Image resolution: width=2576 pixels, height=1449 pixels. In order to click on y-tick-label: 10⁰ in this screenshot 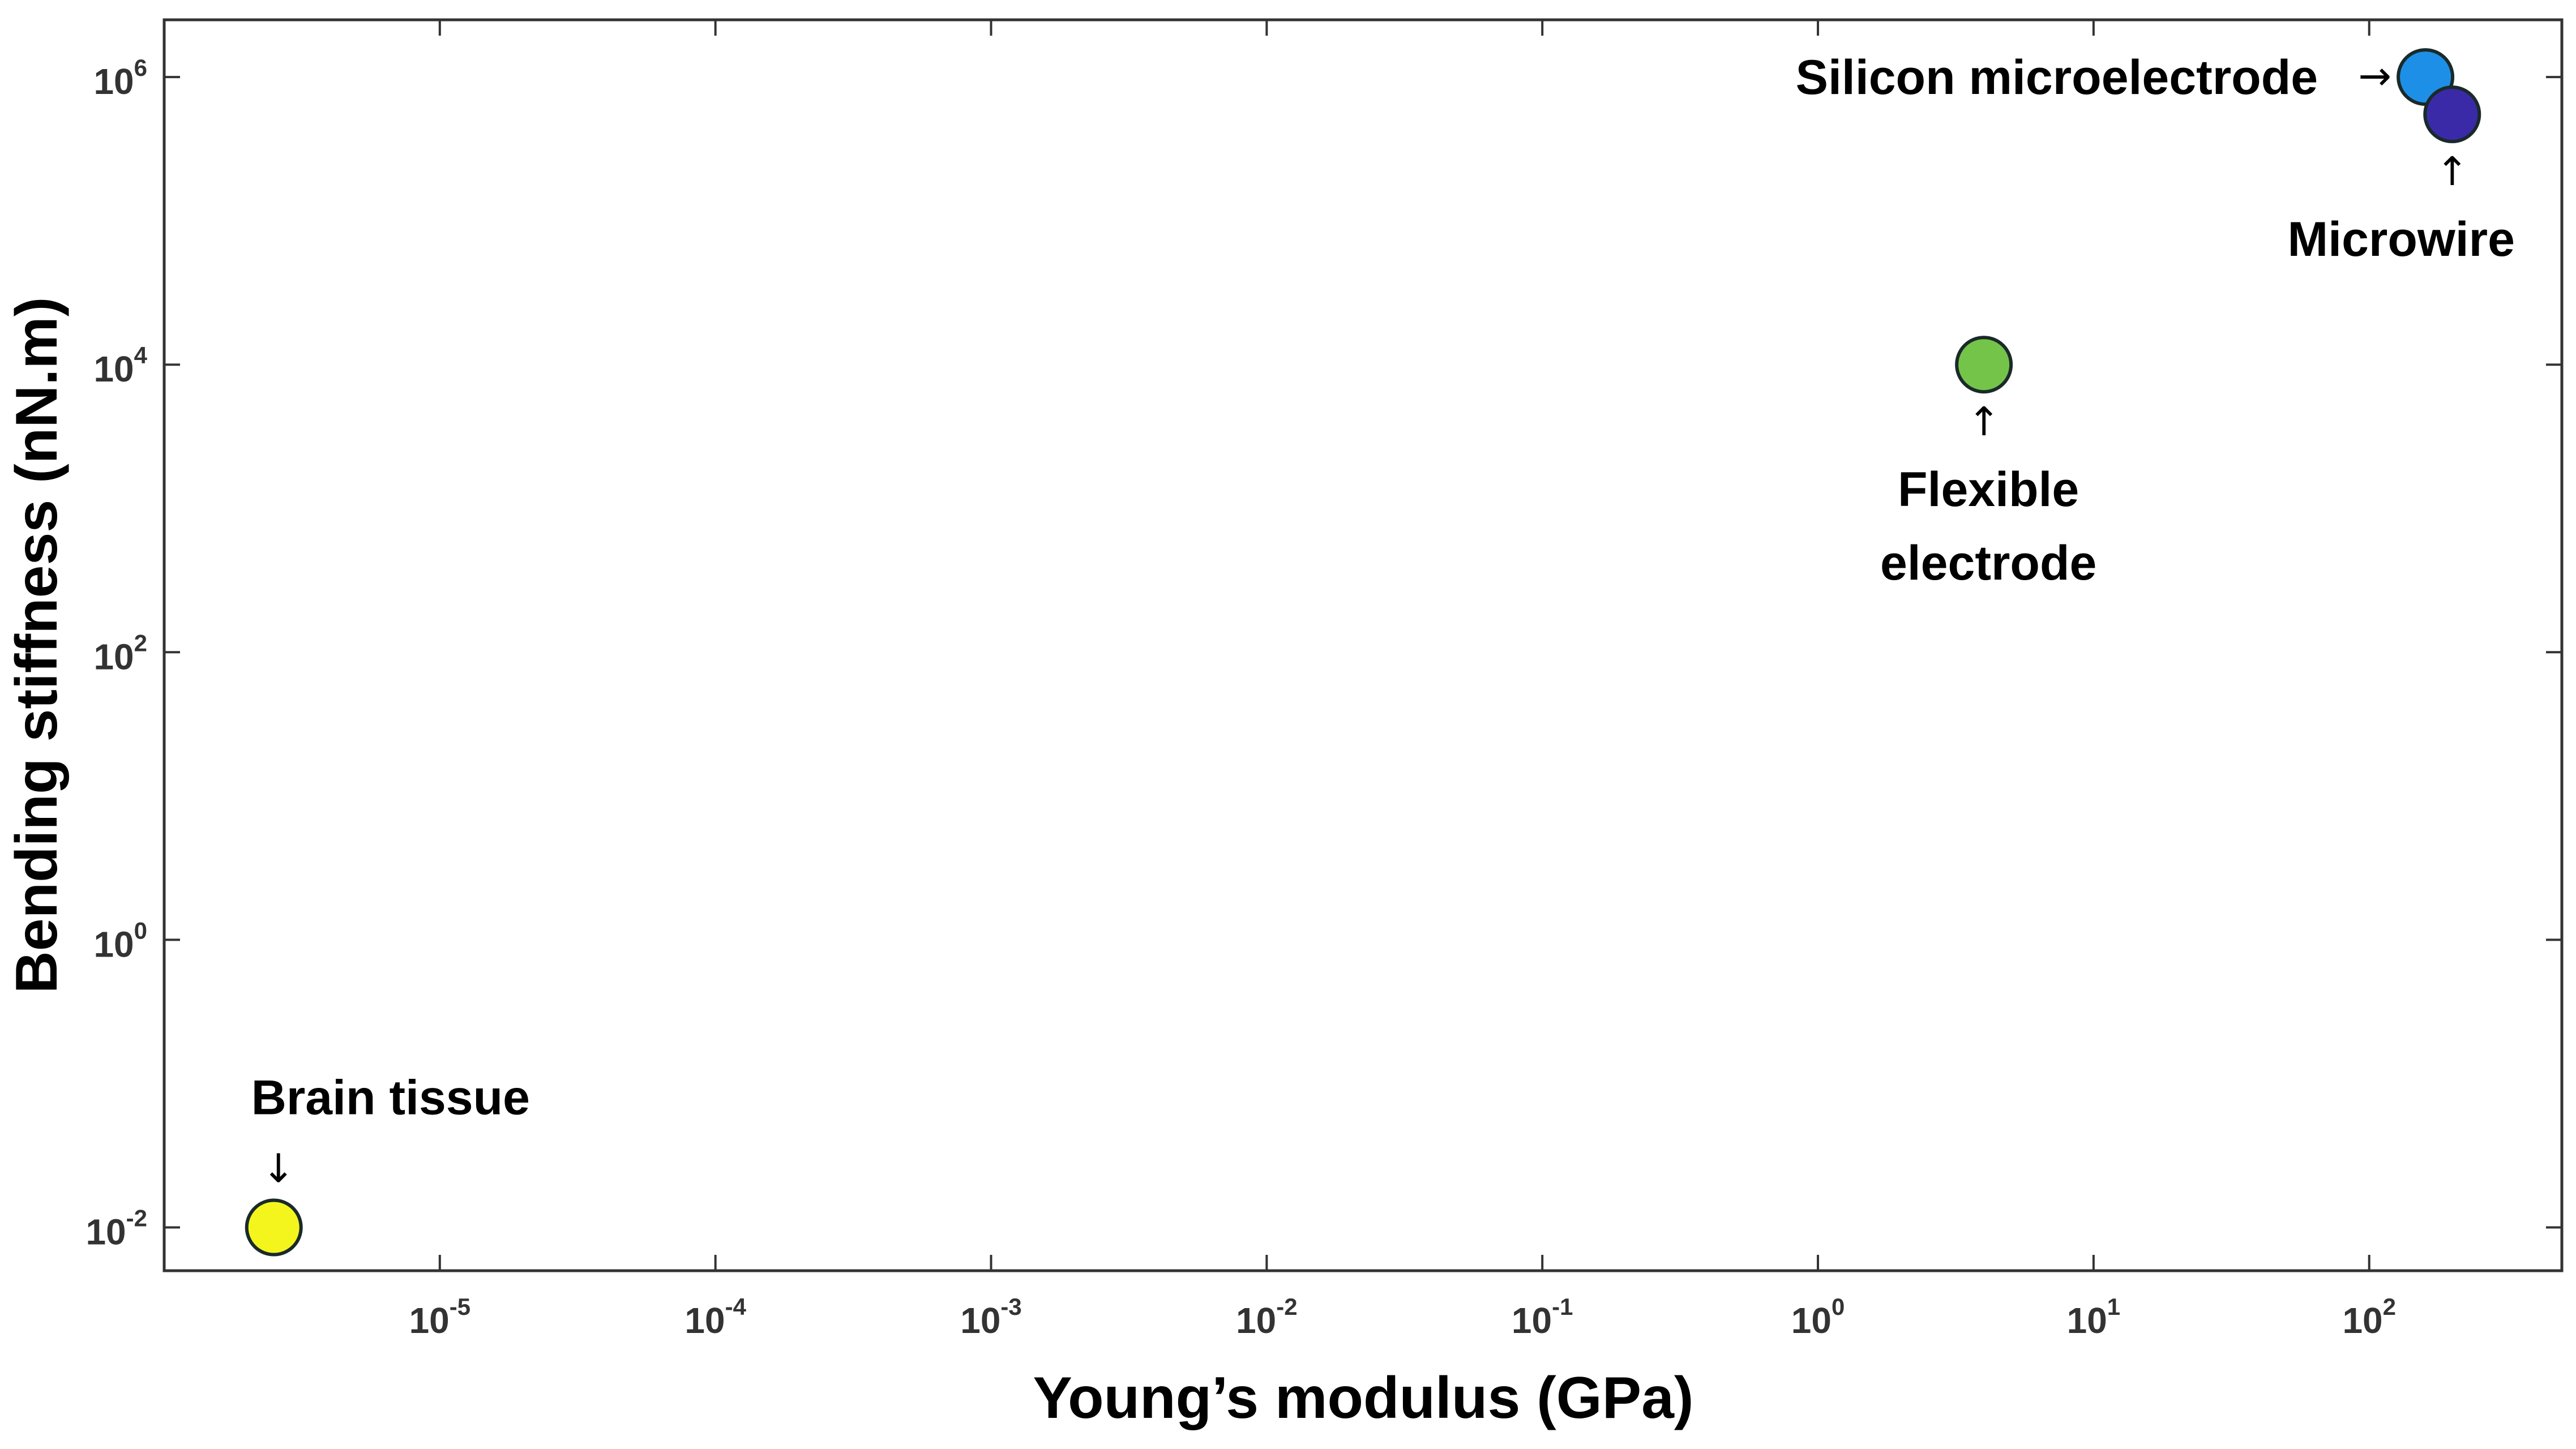, I will do `click(120, 941)`.